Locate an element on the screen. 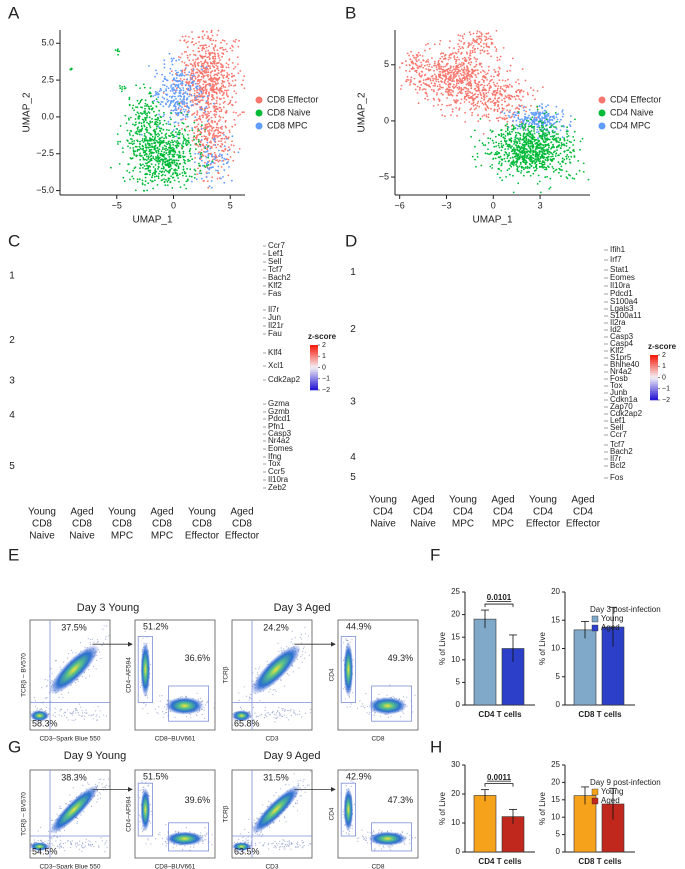 Image resolution: width=685 pixels, height=869 pixels. y-tick-label: 2.5 is located at coordinates (47, 79).